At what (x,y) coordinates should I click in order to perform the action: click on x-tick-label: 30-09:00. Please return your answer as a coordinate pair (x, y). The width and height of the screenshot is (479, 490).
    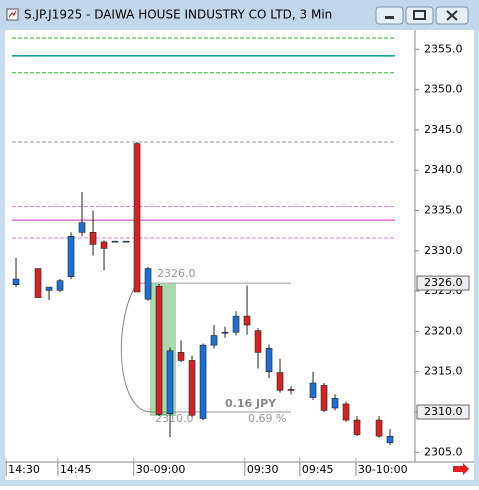
    Looking at the image, I should click on (161, 469).